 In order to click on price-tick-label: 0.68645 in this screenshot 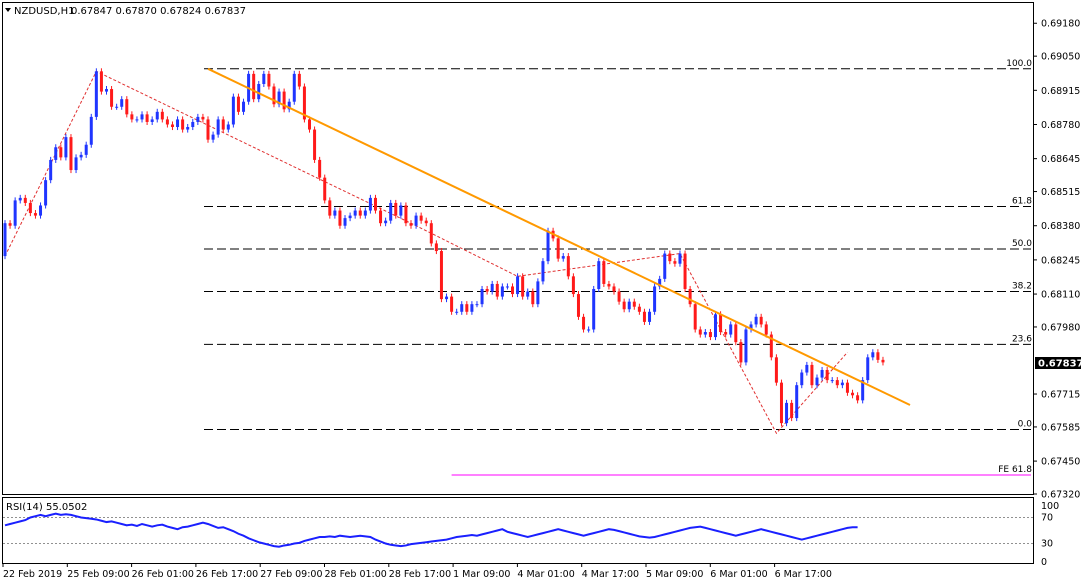, I will do `click(1060, 159)`.